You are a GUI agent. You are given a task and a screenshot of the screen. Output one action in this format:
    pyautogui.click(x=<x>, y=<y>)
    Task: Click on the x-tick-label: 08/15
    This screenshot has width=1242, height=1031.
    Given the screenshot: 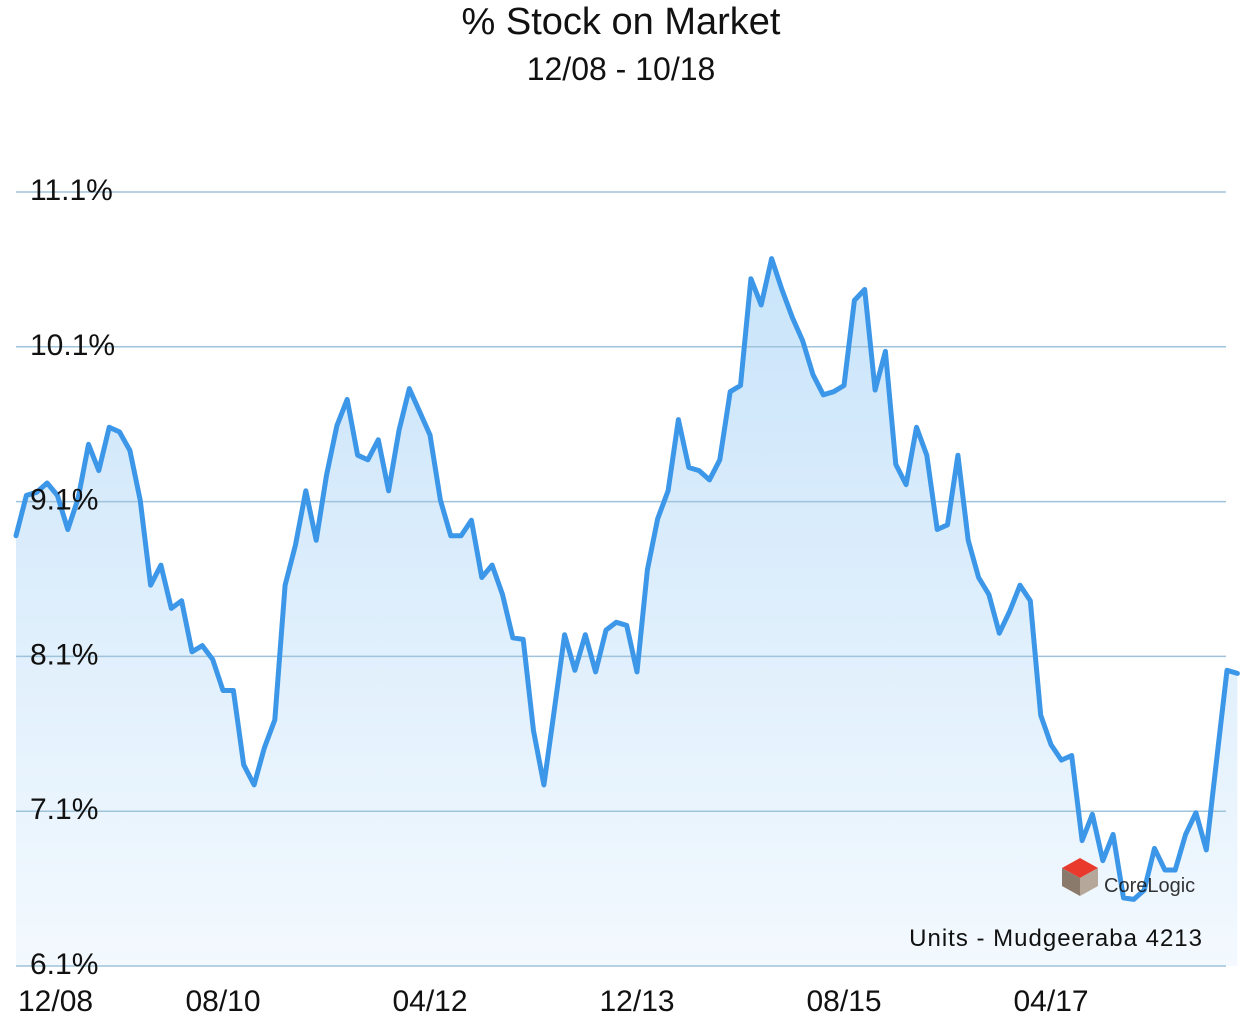 What is the action you would take?
    pyautogui.click(x=843, y=1001)
    